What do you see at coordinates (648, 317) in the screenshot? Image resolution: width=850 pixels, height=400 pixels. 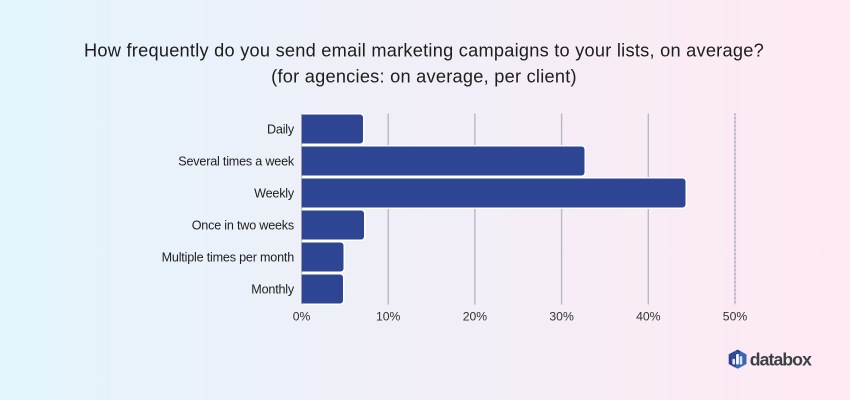 I see `svg-text: 40%` at bounding box center [648, 317].